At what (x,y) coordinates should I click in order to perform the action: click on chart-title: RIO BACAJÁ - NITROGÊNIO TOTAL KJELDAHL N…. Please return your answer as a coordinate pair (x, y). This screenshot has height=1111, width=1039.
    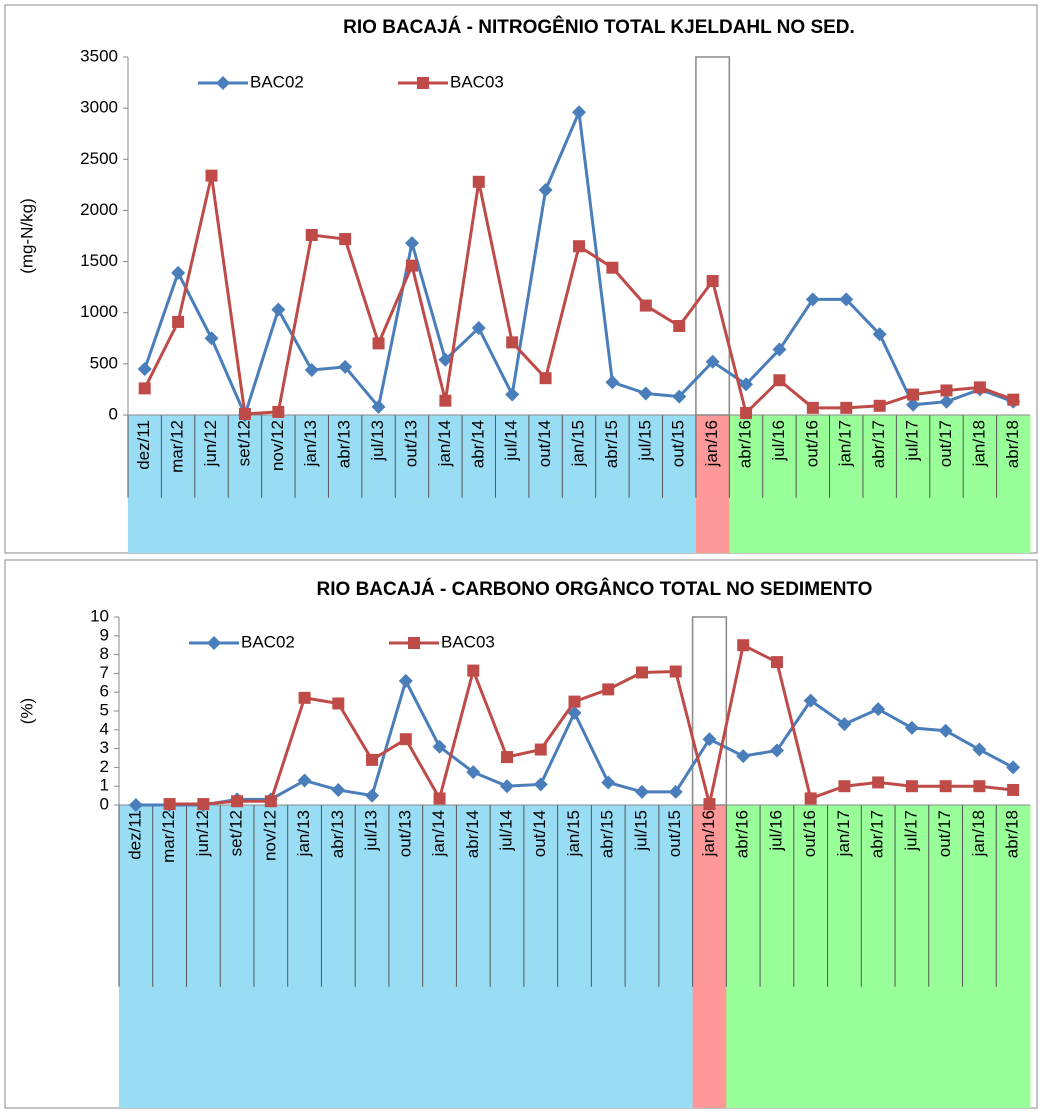
    Looking at the image, I should click on (599, 27).